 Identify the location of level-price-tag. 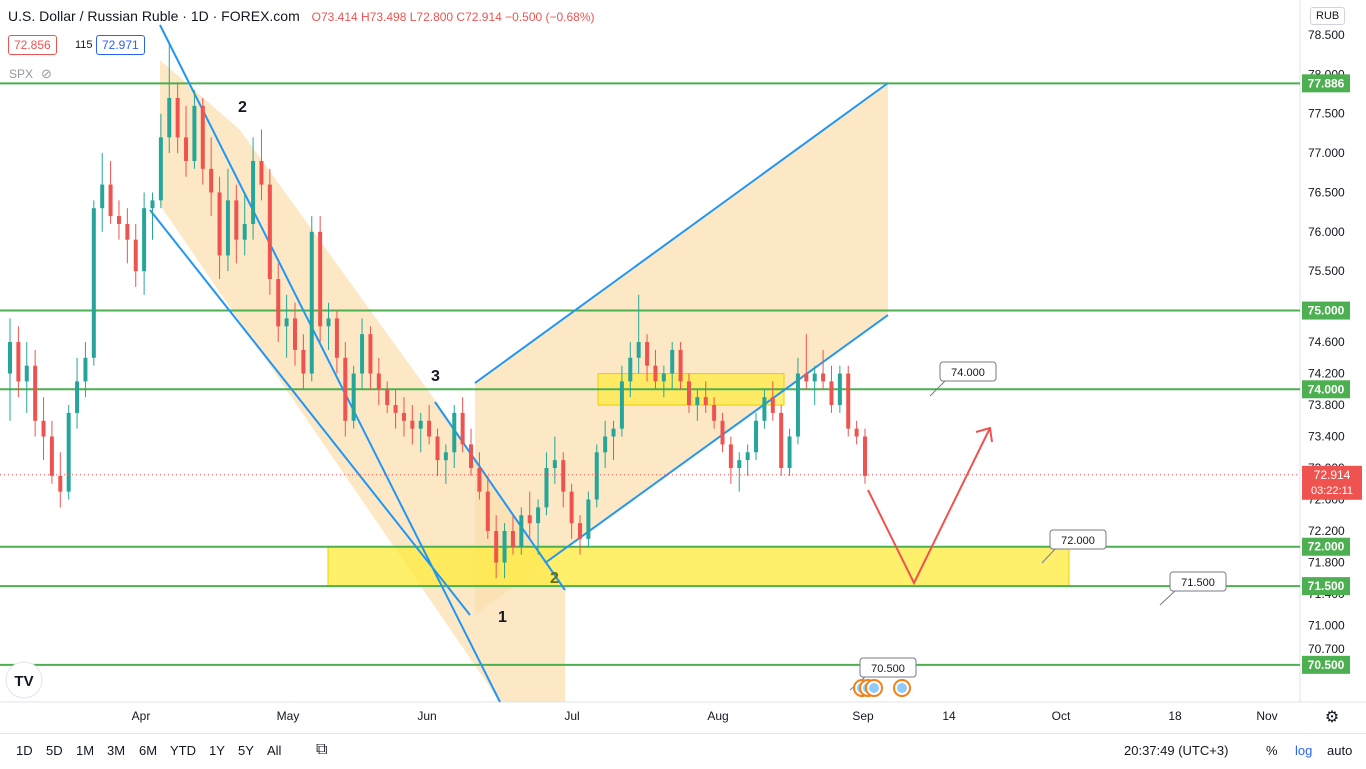
(1326, 586).